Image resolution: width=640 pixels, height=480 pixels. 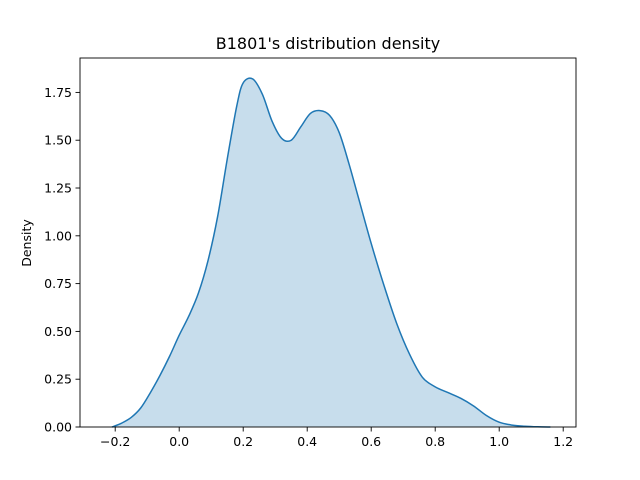 What do you see at coordinates (243, 441) in the screenshot?
I see `x-tick-label: 0.2` at bounding box center [243, 441].